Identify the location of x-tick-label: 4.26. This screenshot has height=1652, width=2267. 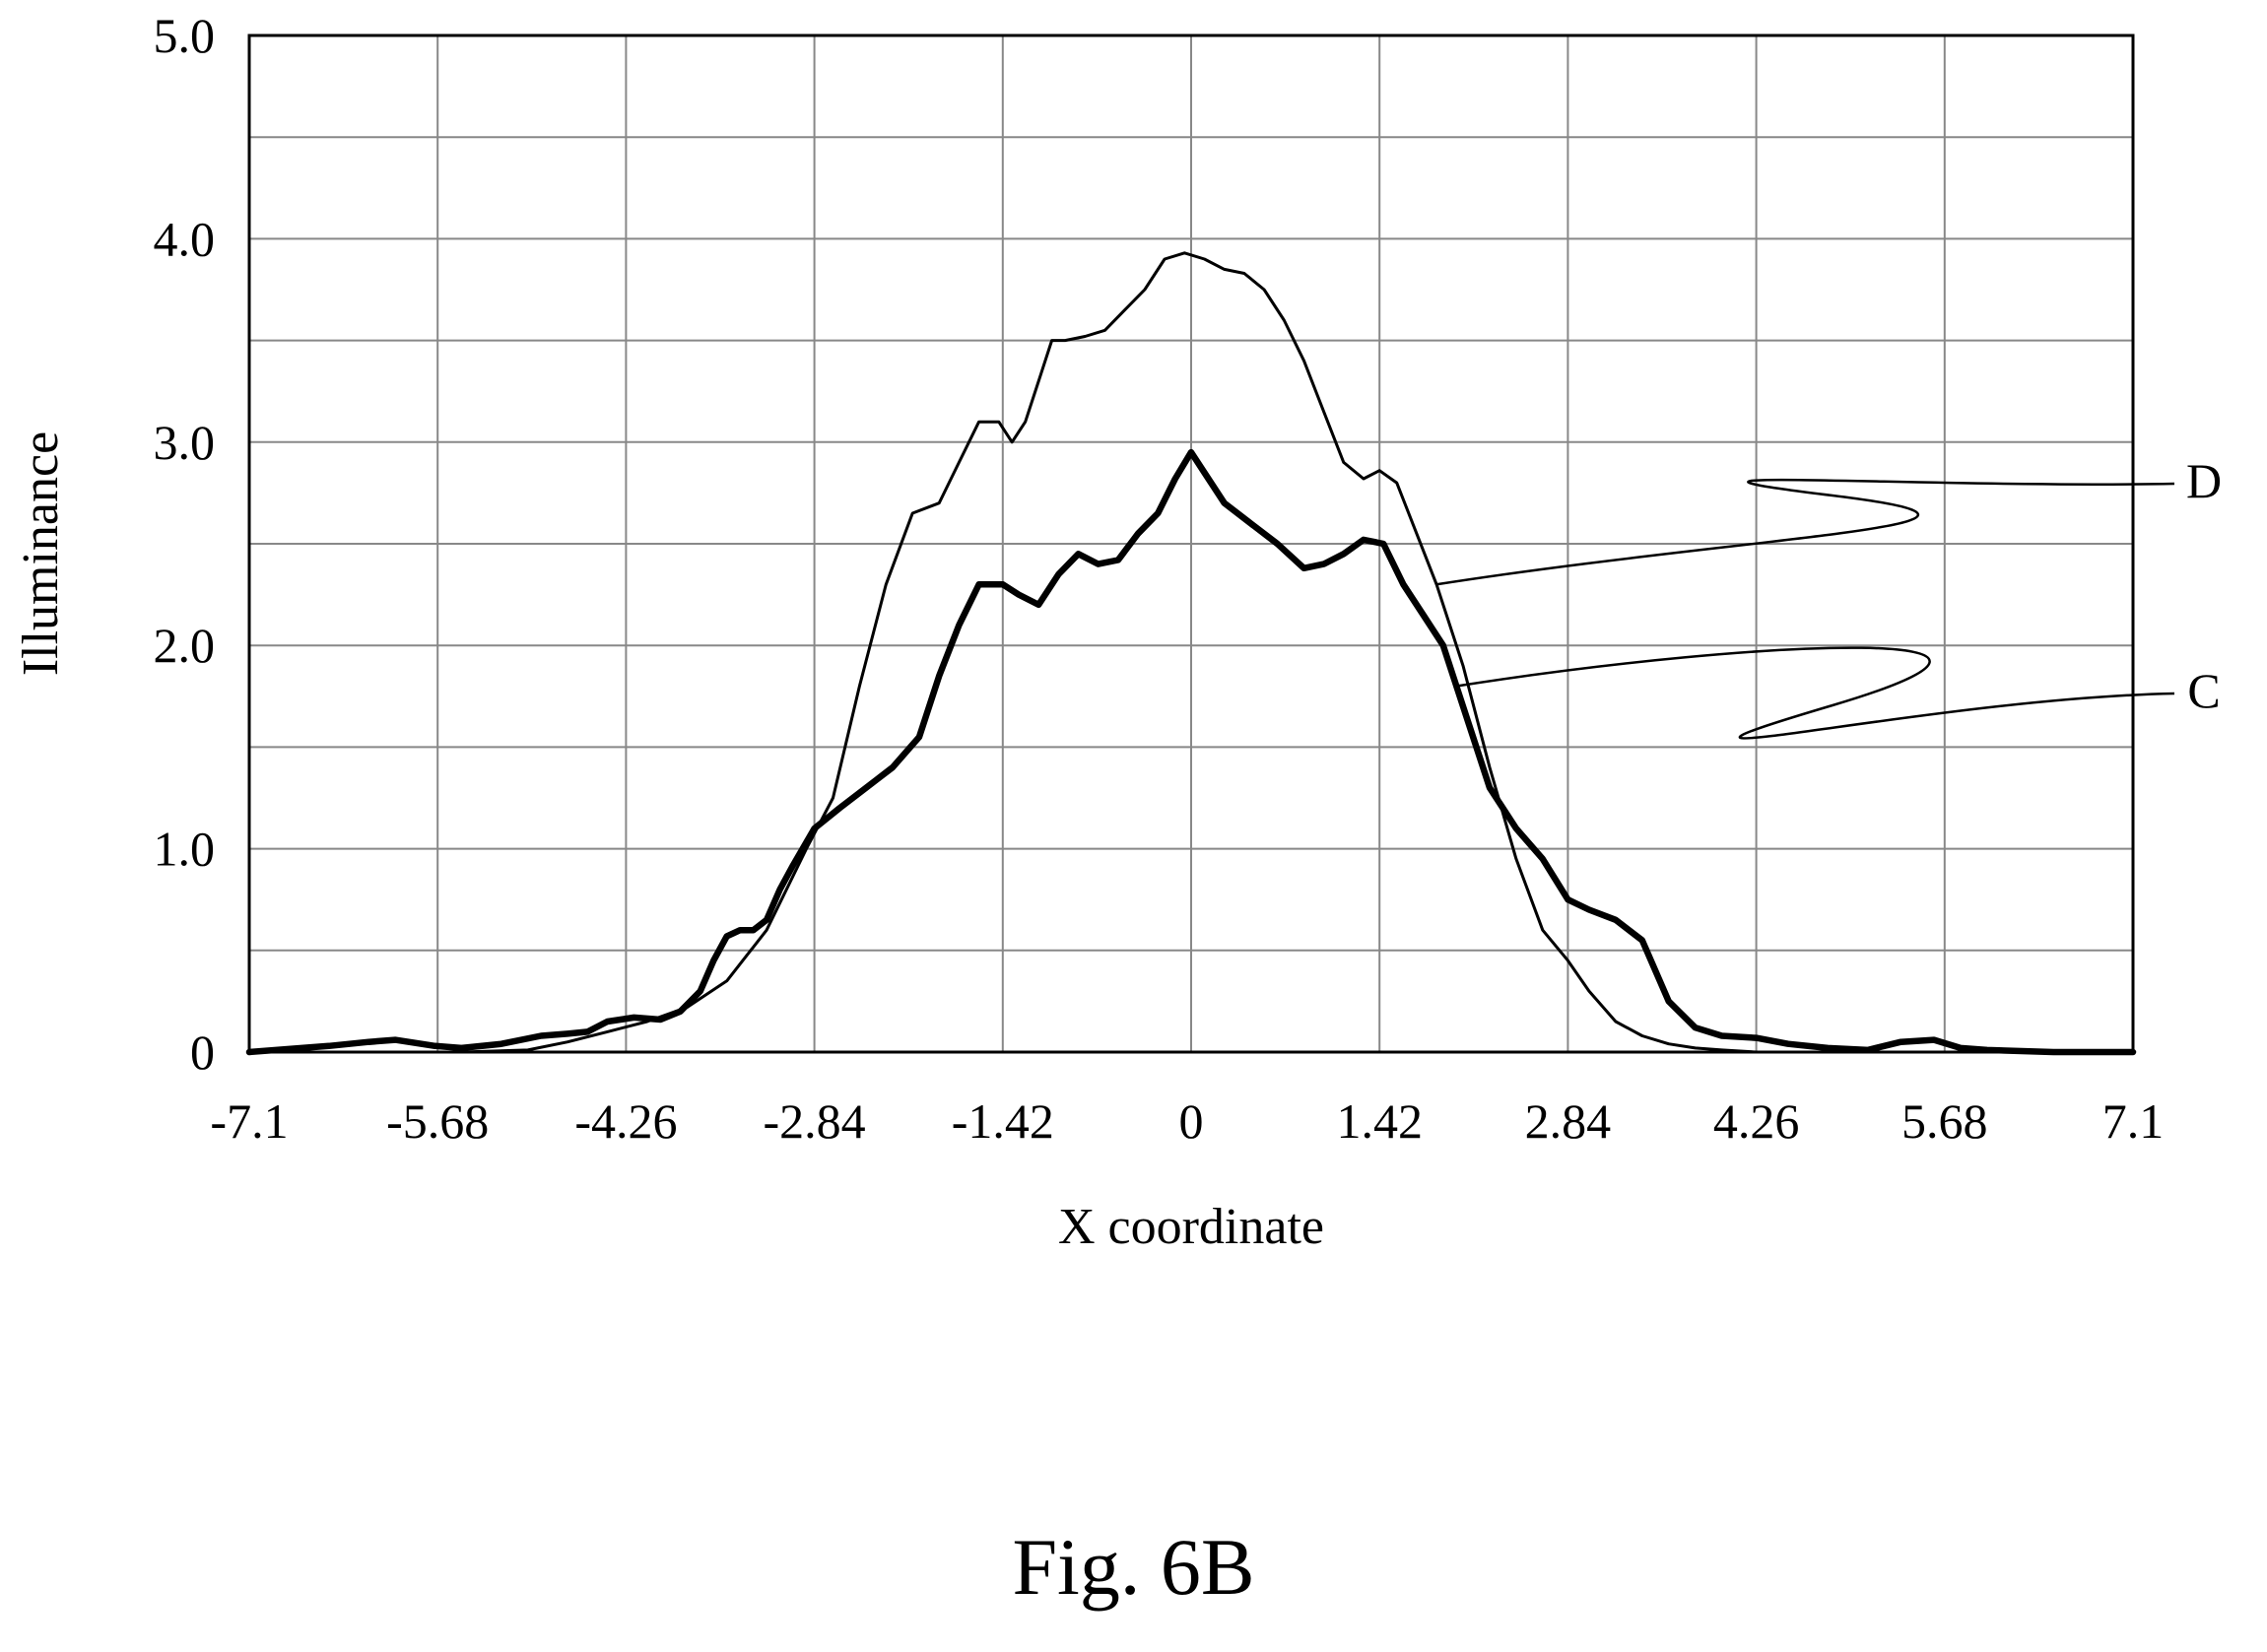
(1757, 1121).